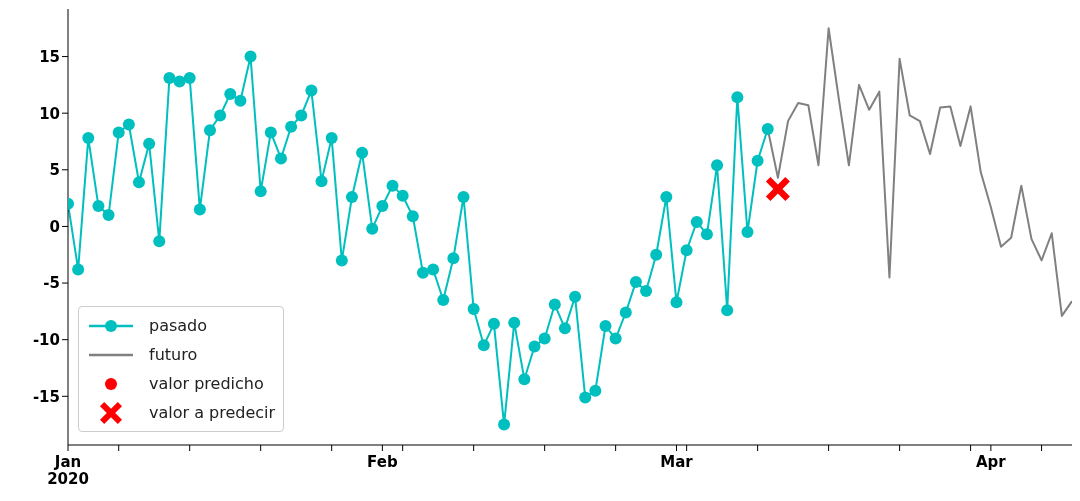 This screenshot has height=501, width=1080. What do you see at coordinates (212, 412) in the screenshot?
I see `legend-label: valor a predecir` at bounding box center [212, 412].